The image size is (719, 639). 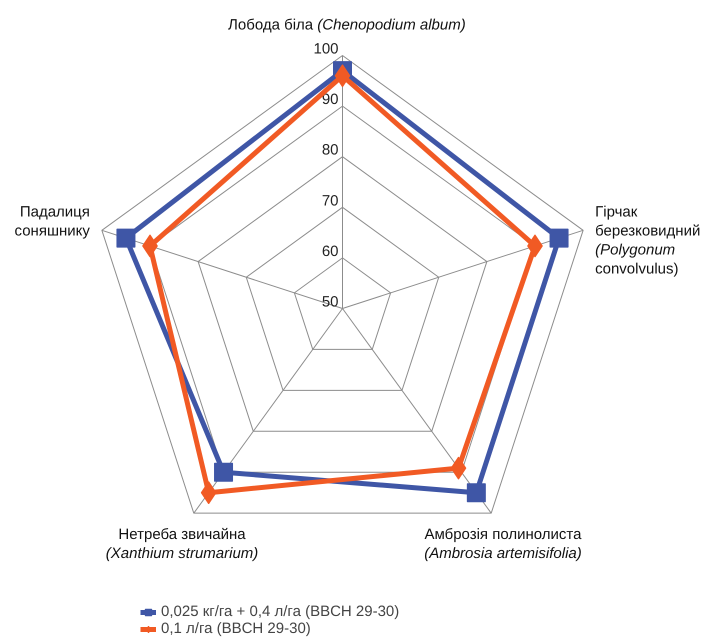 What do you see at coordinates (330, 150) in the screenshot?
I see `y-tick-label: 80` at bounding box center [330, 150].